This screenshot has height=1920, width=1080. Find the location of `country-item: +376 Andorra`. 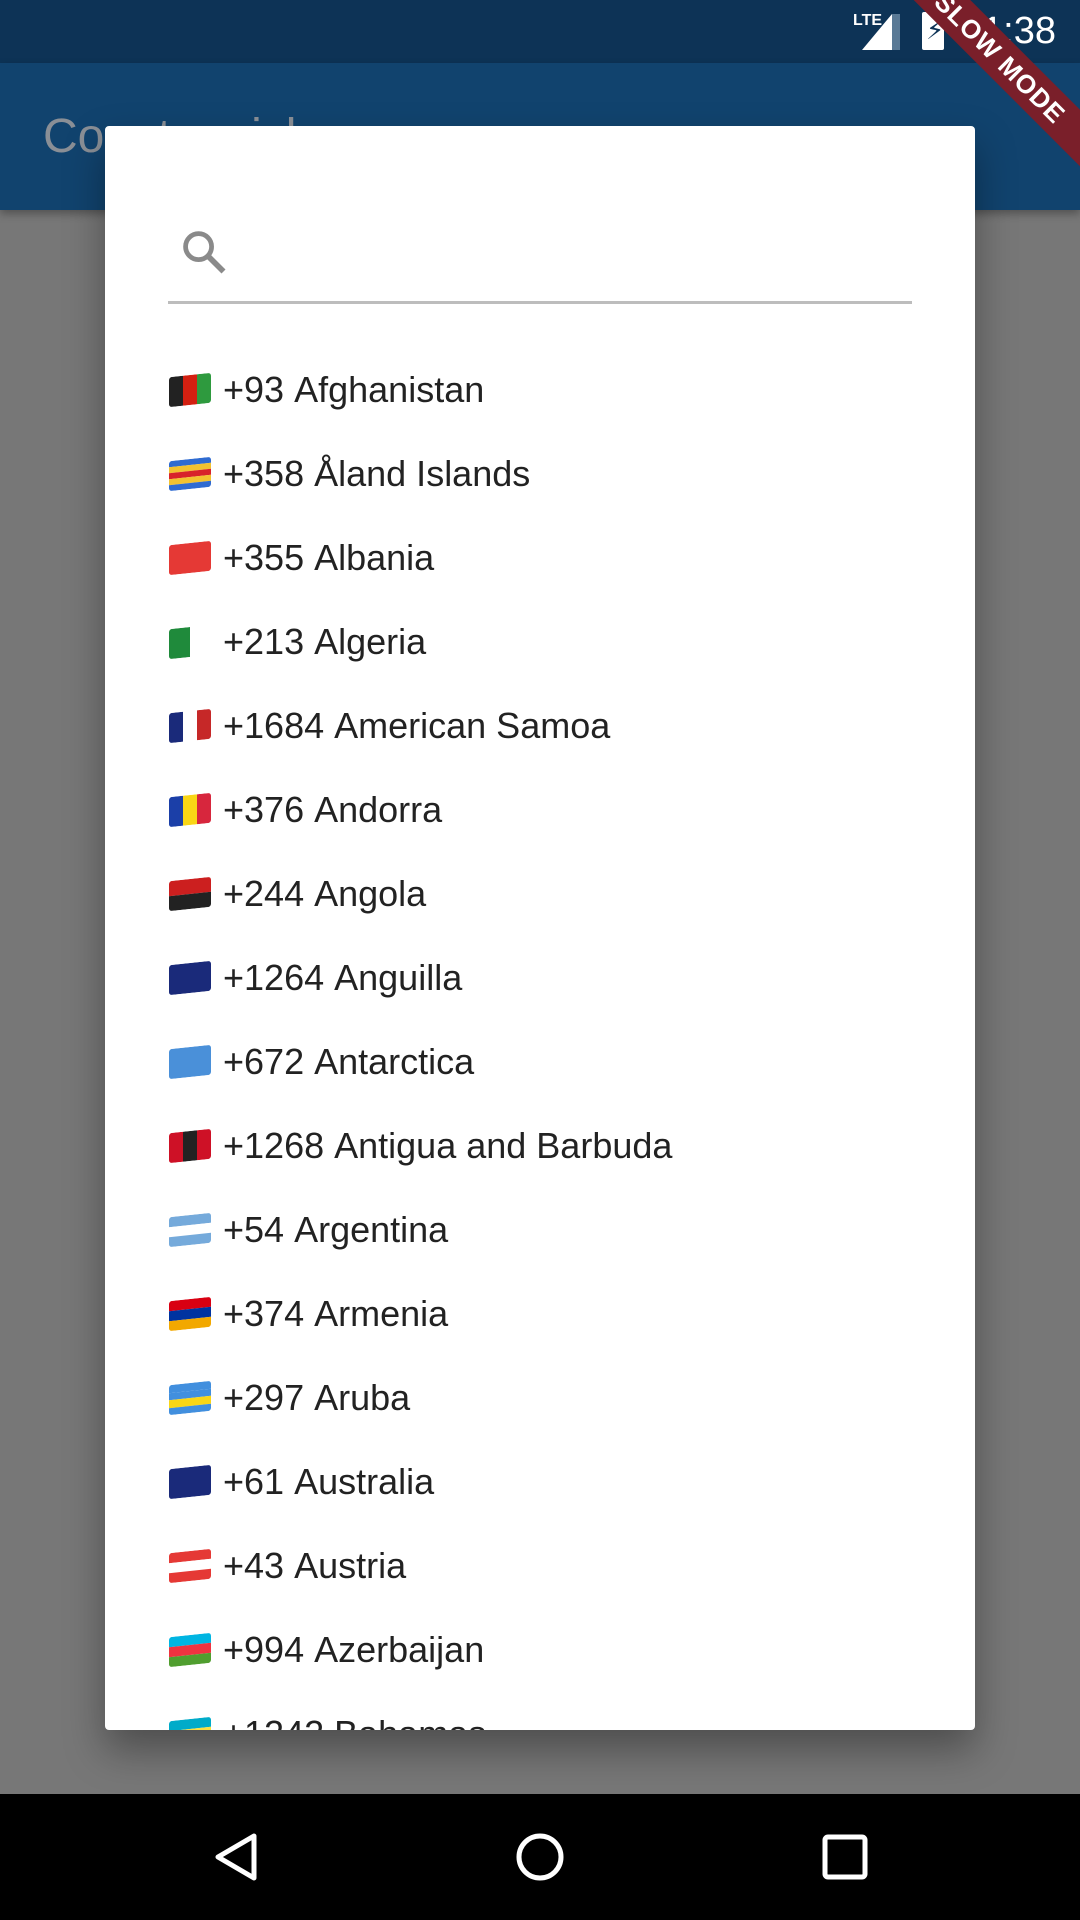

country-item: +376 Andorra is located at coordinates (559, 810).